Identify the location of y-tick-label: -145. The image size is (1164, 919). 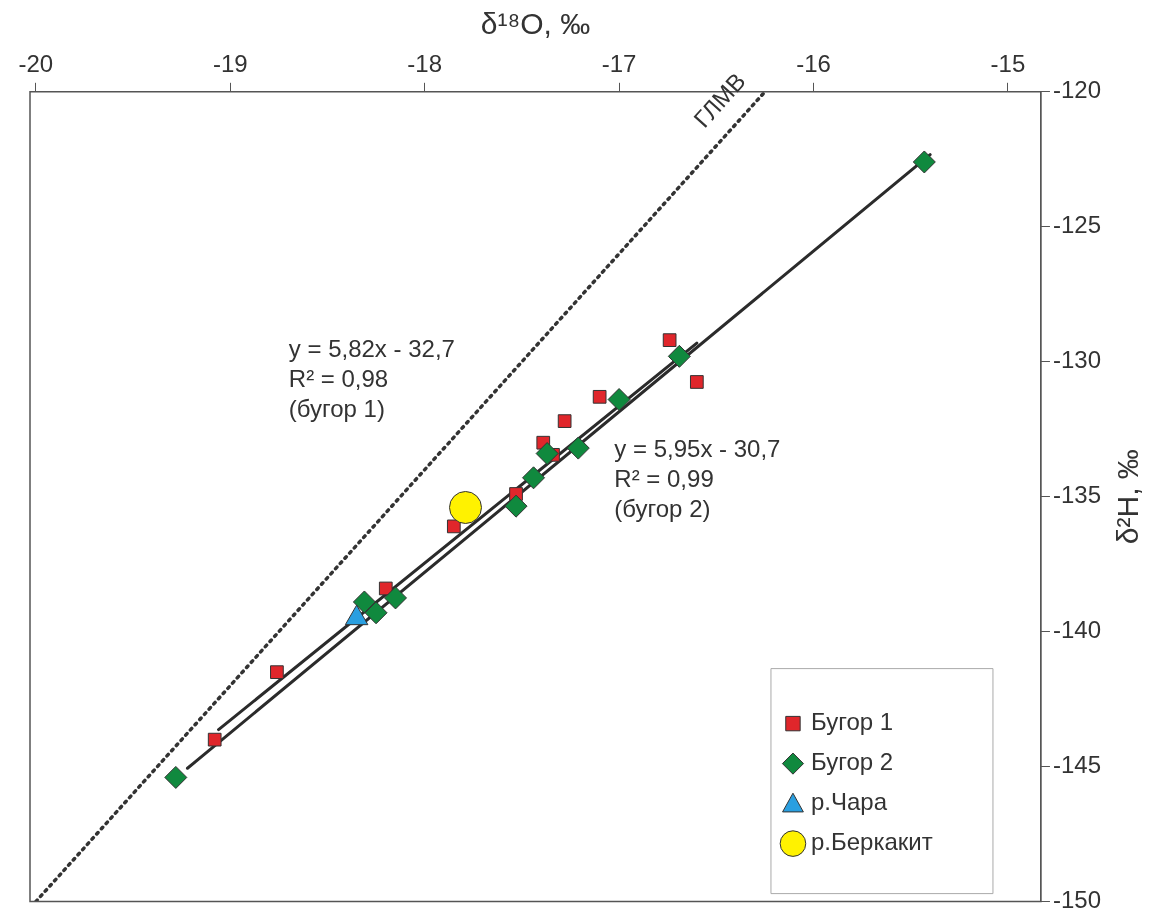
(1077, 765).